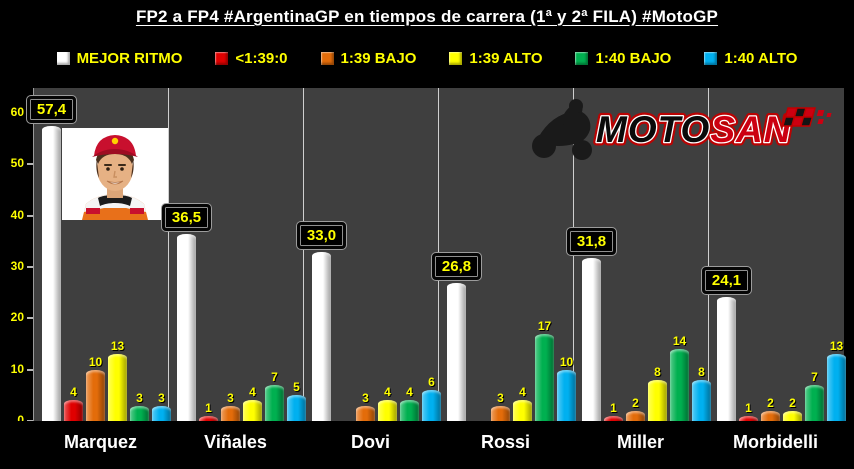  I want to click on bar-column: 17, so click(544, 370).